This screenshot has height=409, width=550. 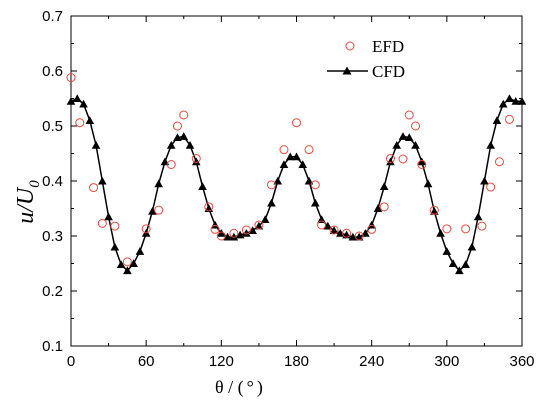 What do you see at coordinates (52, 346) in the screenshot?
I see `y-tick-label: 0.1` at bounding box center [52, 346].